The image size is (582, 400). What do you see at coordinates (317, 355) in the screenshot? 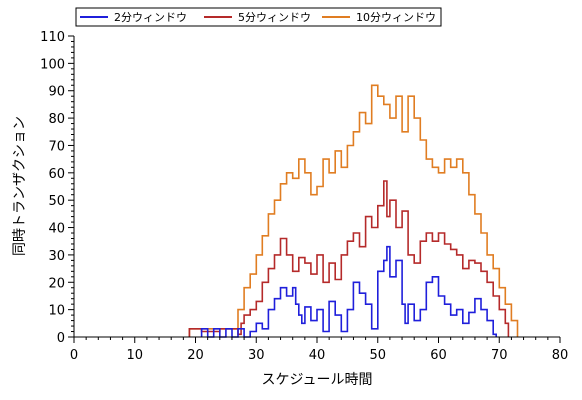
I see `x-tick-label: 40` at bounding box center [317, 355].